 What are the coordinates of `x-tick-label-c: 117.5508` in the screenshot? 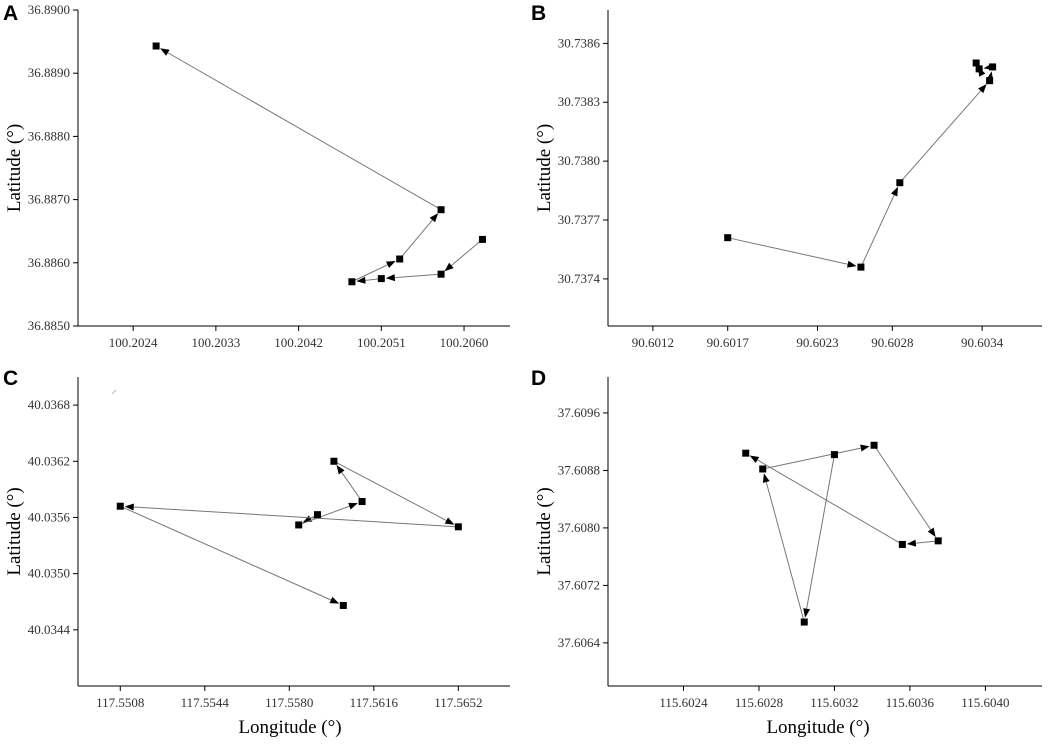 It's located at (120, 702).